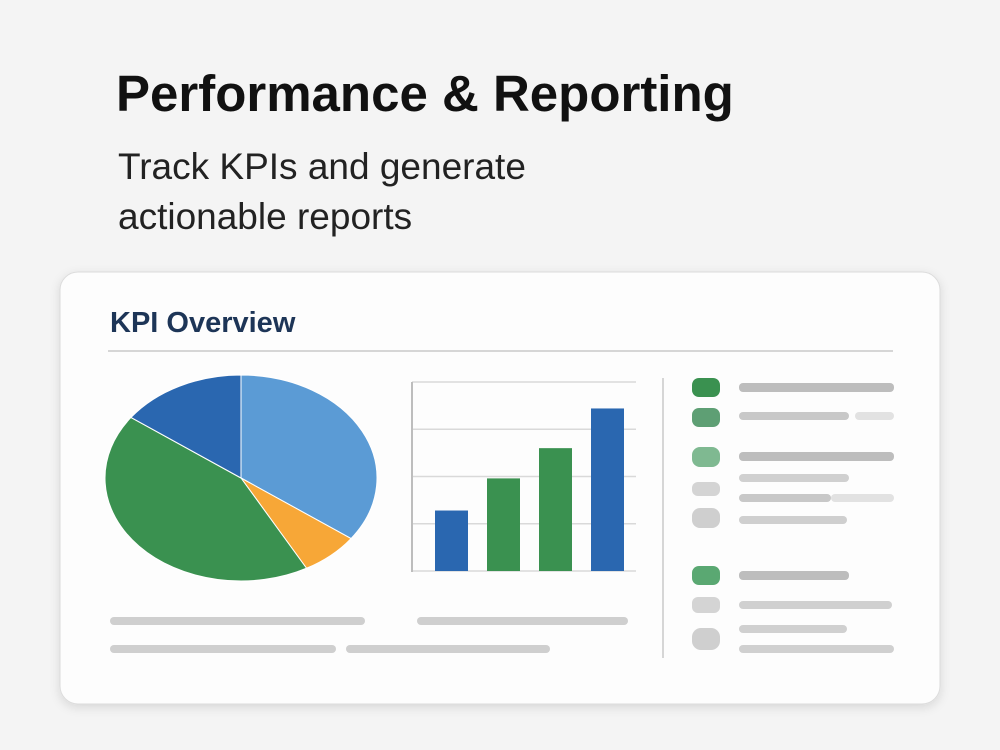 This screenshot has height=750, width=1000. What do you see at coordinates (203, 323) in the screenshot?
I see `card-title: KPI Overview` at bounding box center [203, 323].